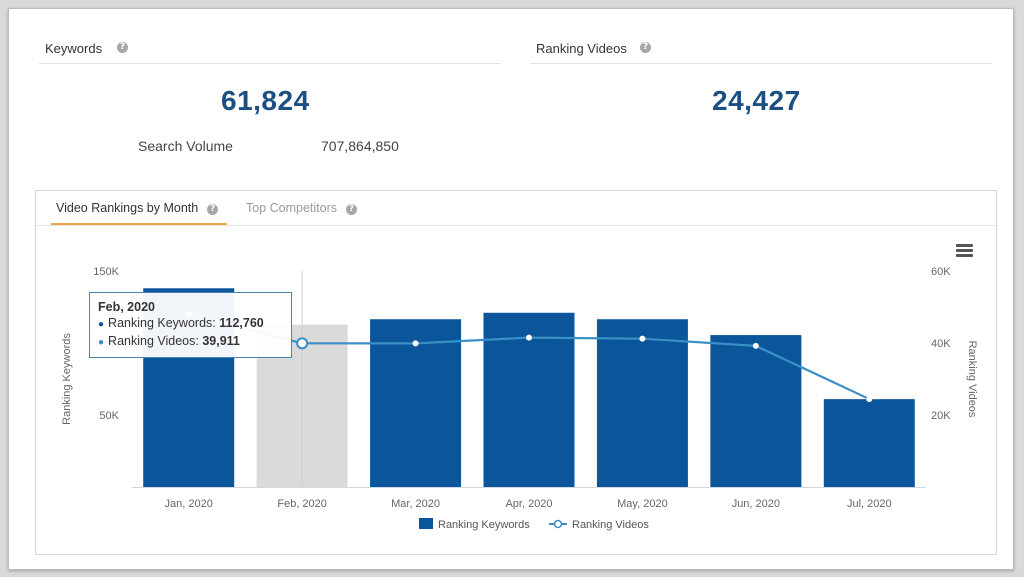 The image size is (1024, 577). What do you see at coordinates (941, 344) in the screenshot?
I see `y2-tick-label: 40K` at bounding box center [941, 344].